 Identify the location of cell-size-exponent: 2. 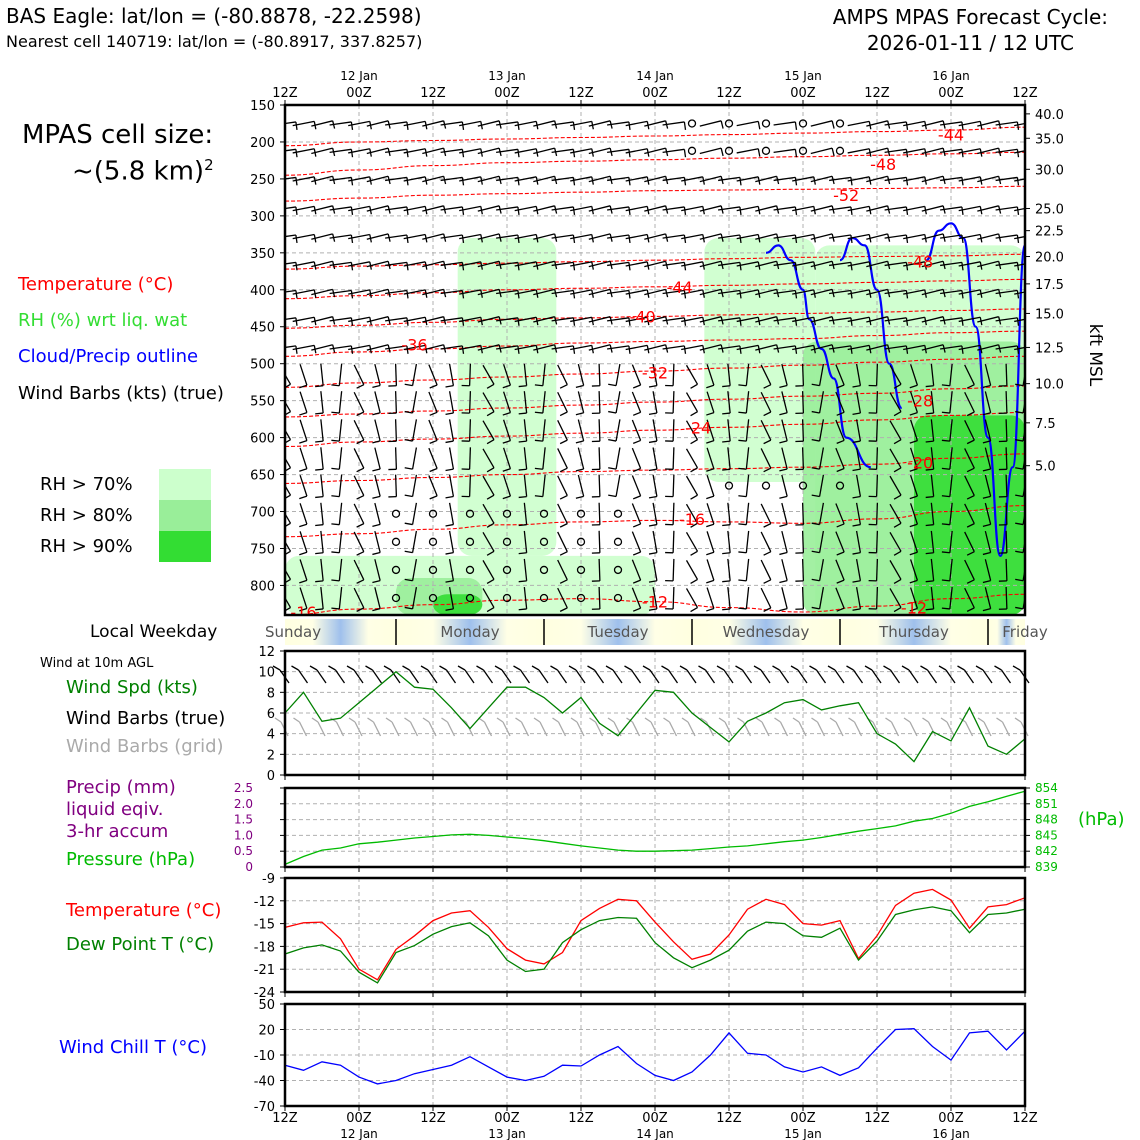
(209, 165).